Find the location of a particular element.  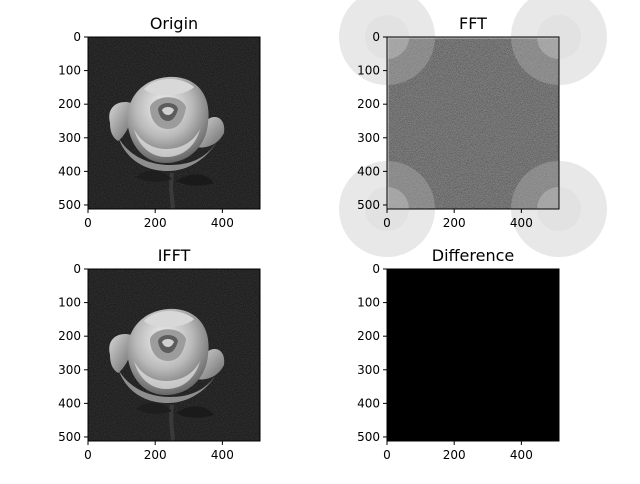

image-all-black is located at coordinates (473, 355).